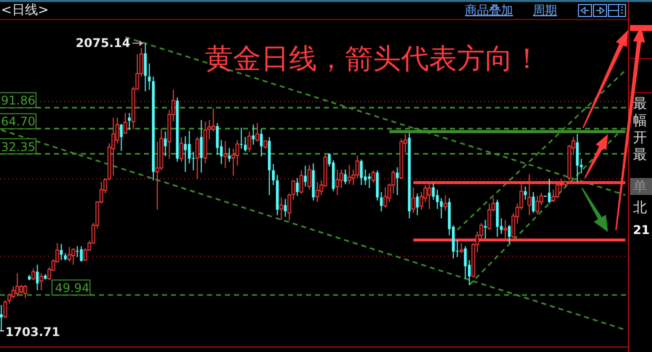  I want to click on annotation: 91.86, so click(18, 101).